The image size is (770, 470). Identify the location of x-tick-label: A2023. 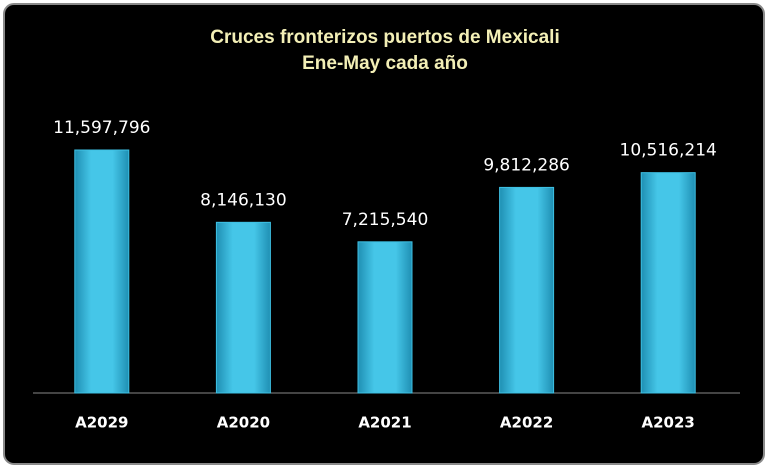
(668, 423).